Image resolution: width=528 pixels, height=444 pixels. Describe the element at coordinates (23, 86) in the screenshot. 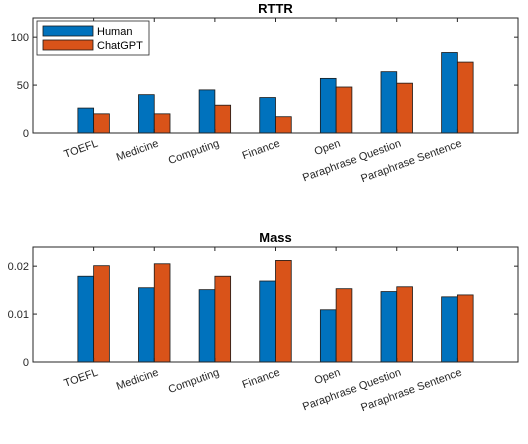

I see `y-tick-label: 50` at that location.